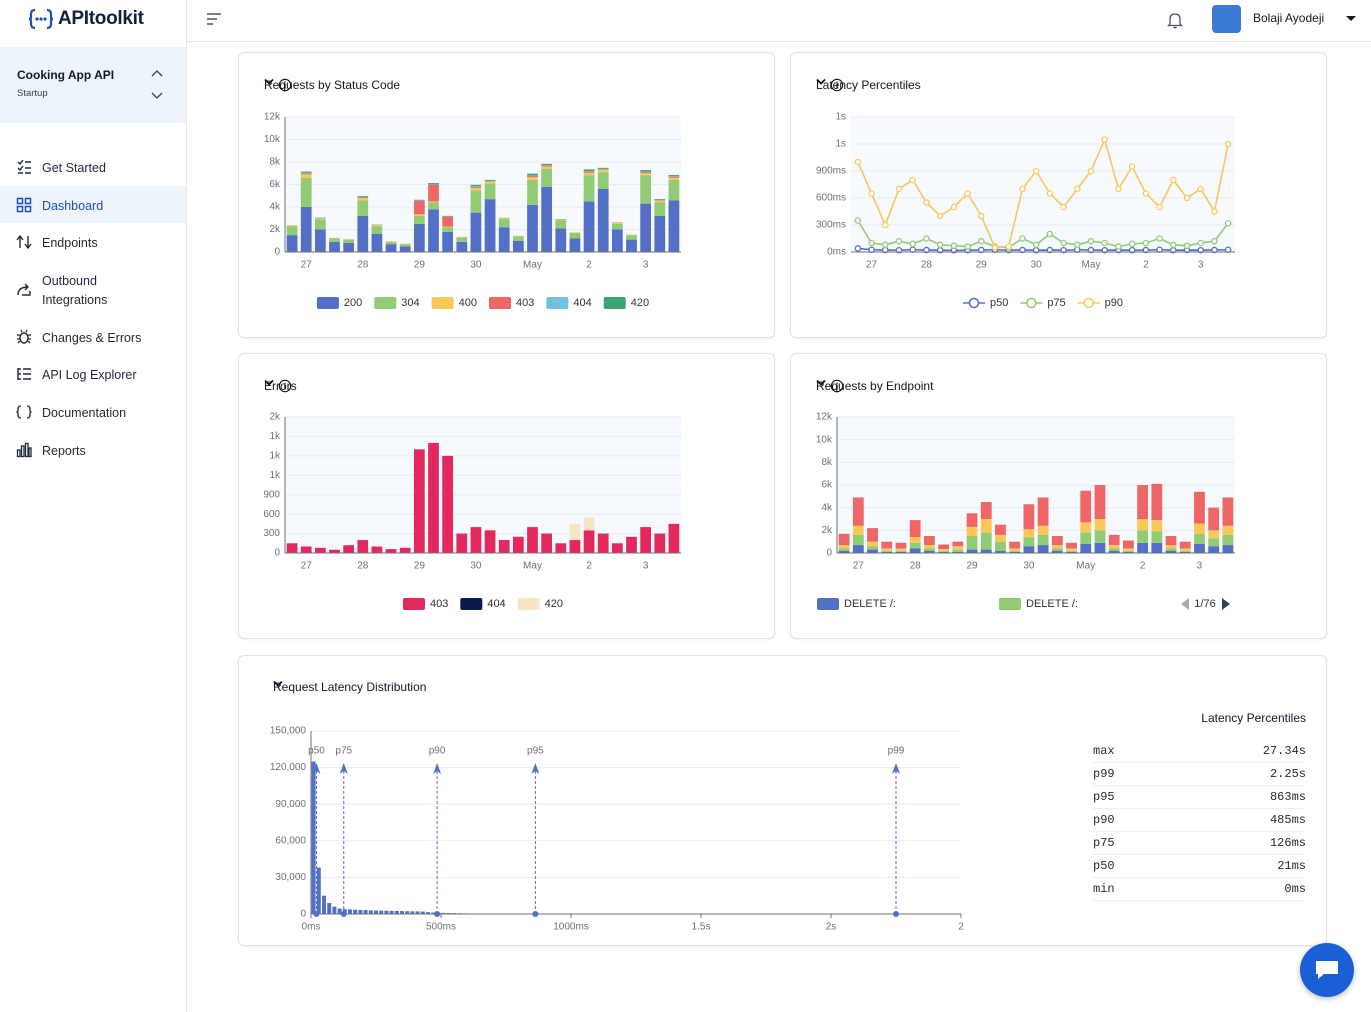  What do you see at coordinates (66, 75) in the screenshot?
I see `project-name: Cooking App API` at bounding box center [66, 75].